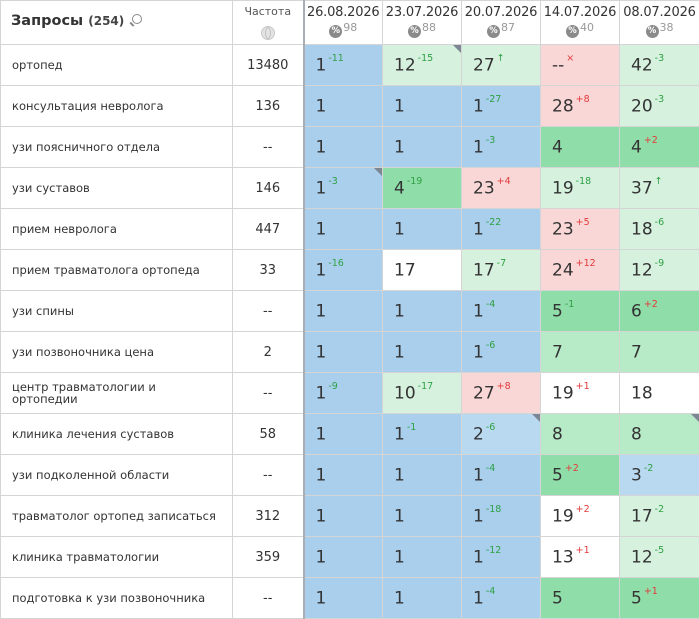 This screenshot has width=699, height=619. I want to click on query-cell: прием невролога, so click(117, 229).